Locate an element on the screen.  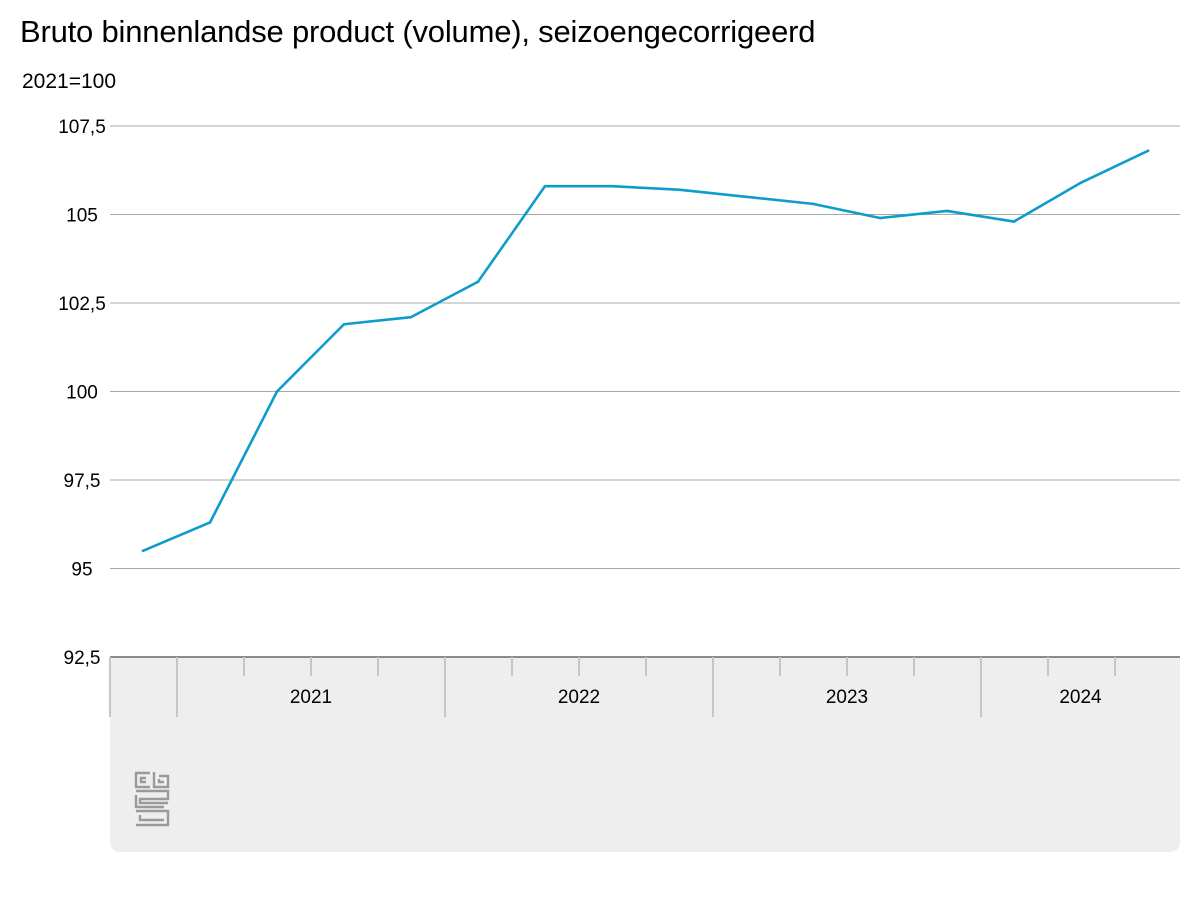
y-tick-label: 100 is located at coordinates (82, 393).